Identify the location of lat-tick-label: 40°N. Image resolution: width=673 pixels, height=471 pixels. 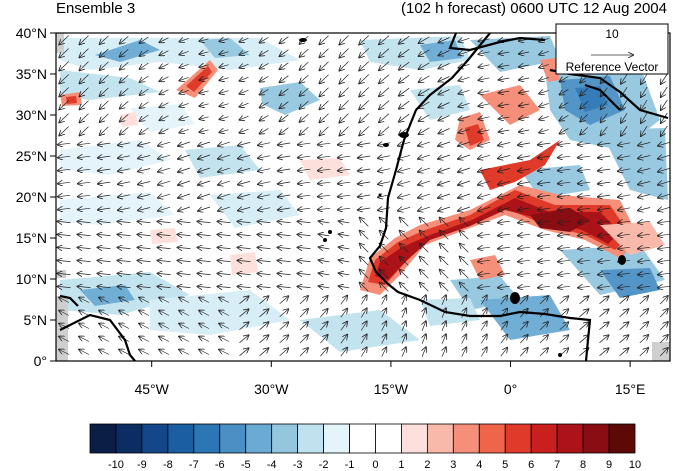
(31, 33).